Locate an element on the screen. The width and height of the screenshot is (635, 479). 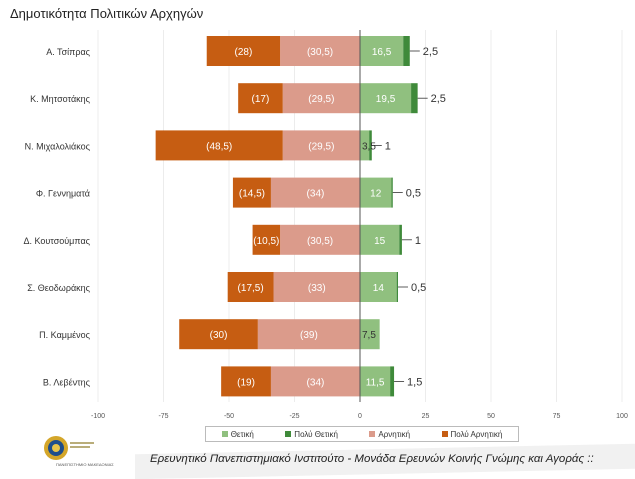
category-label: Κ. Μητσοτάκης is located at coordinates (60, 99).